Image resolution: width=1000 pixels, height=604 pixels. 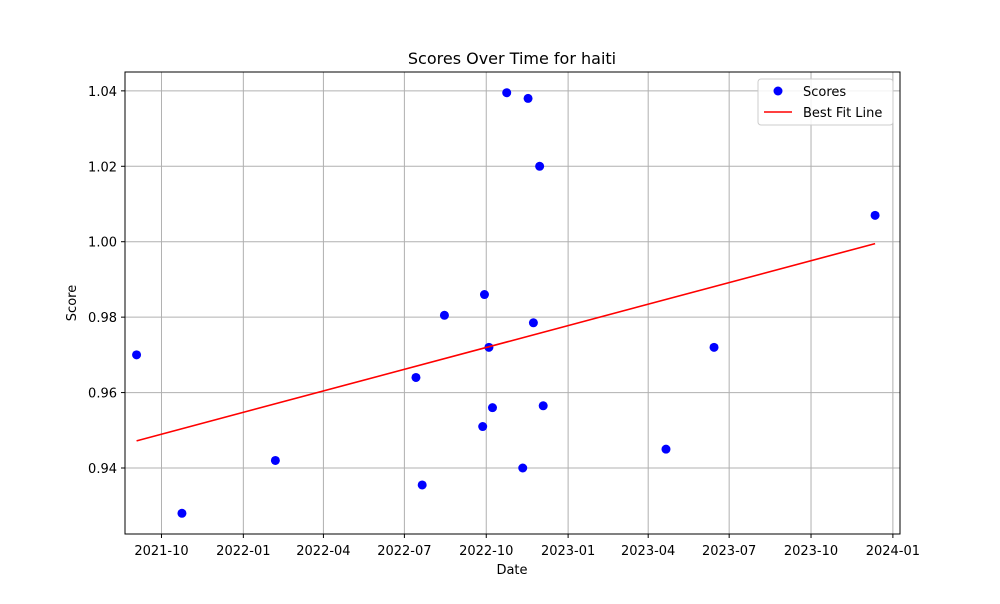 What do you see at coordinates (243, 551) in the screenshot?
I see `x-tick-label: 2022-01` at bounding box center [243, 551].